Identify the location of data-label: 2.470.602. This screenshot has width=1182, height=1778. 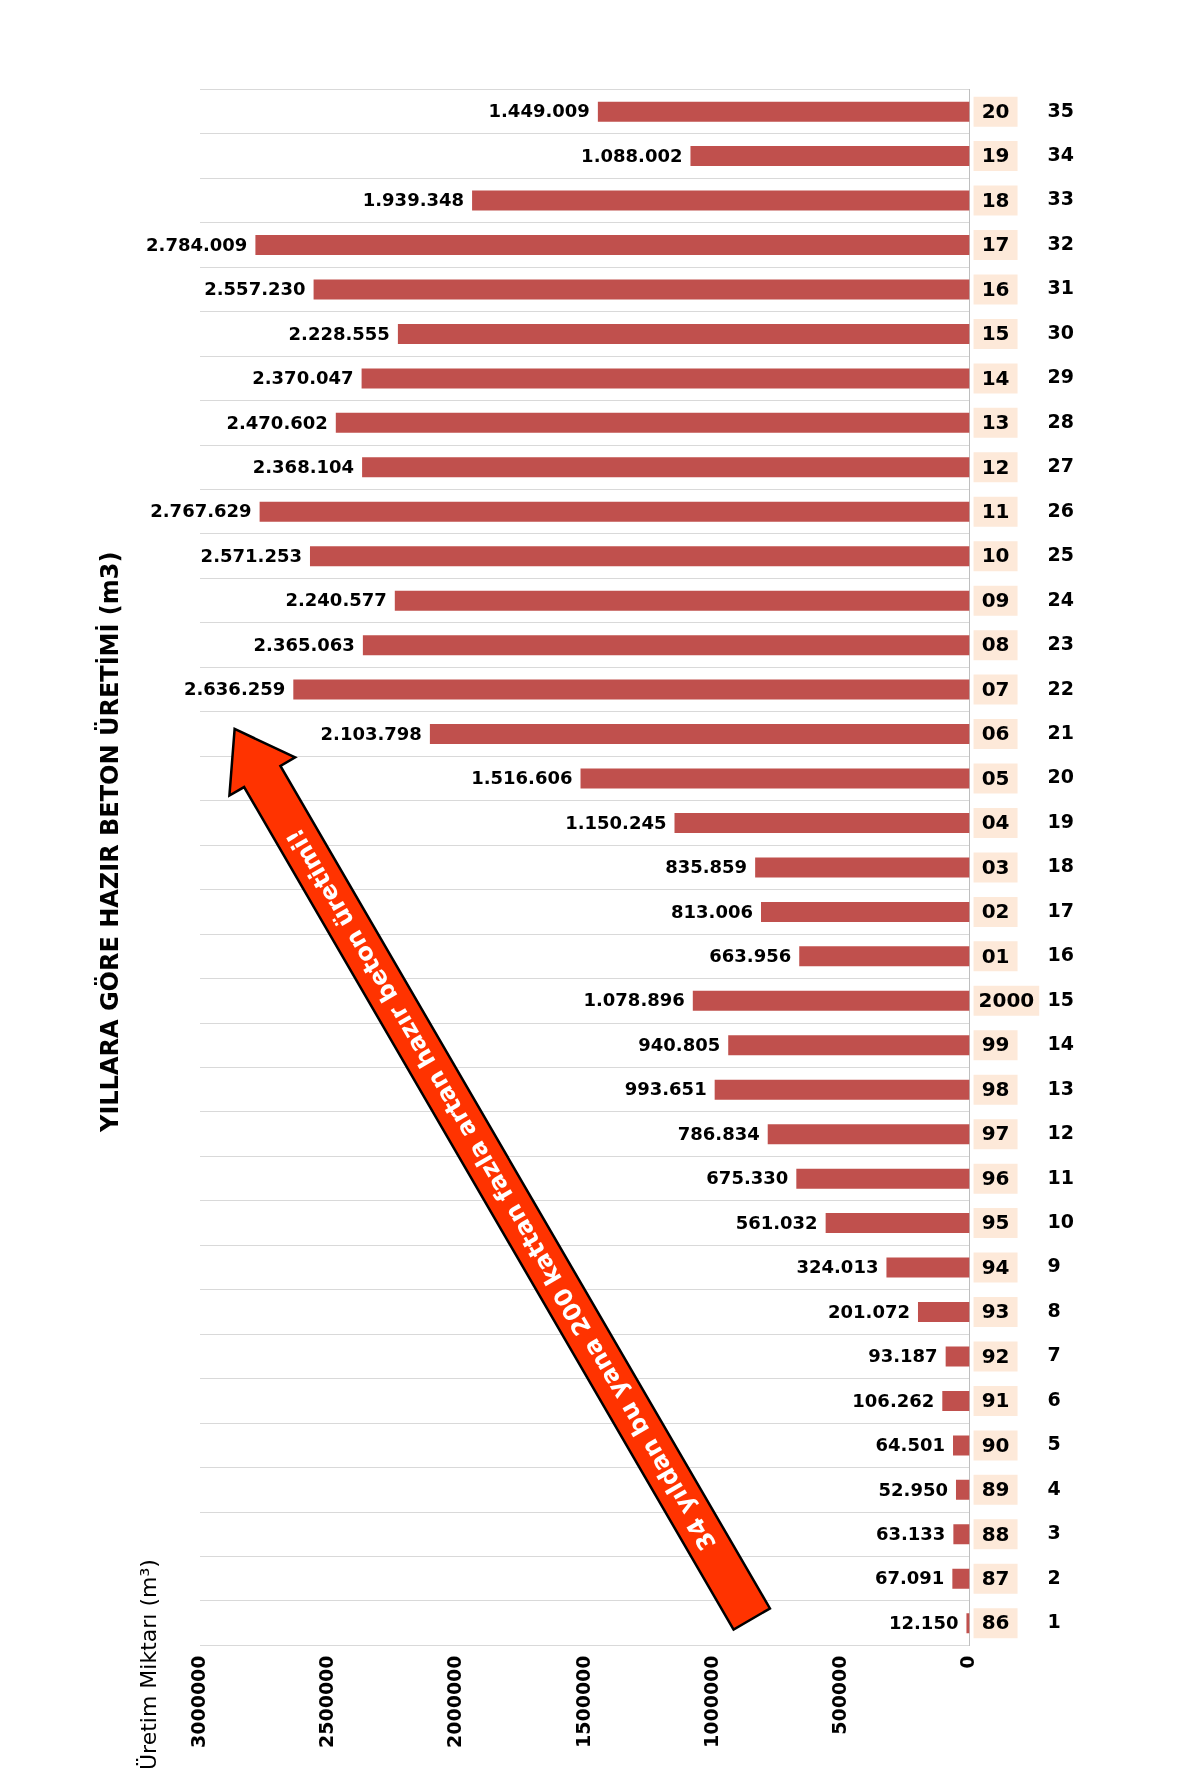
(277, 422).